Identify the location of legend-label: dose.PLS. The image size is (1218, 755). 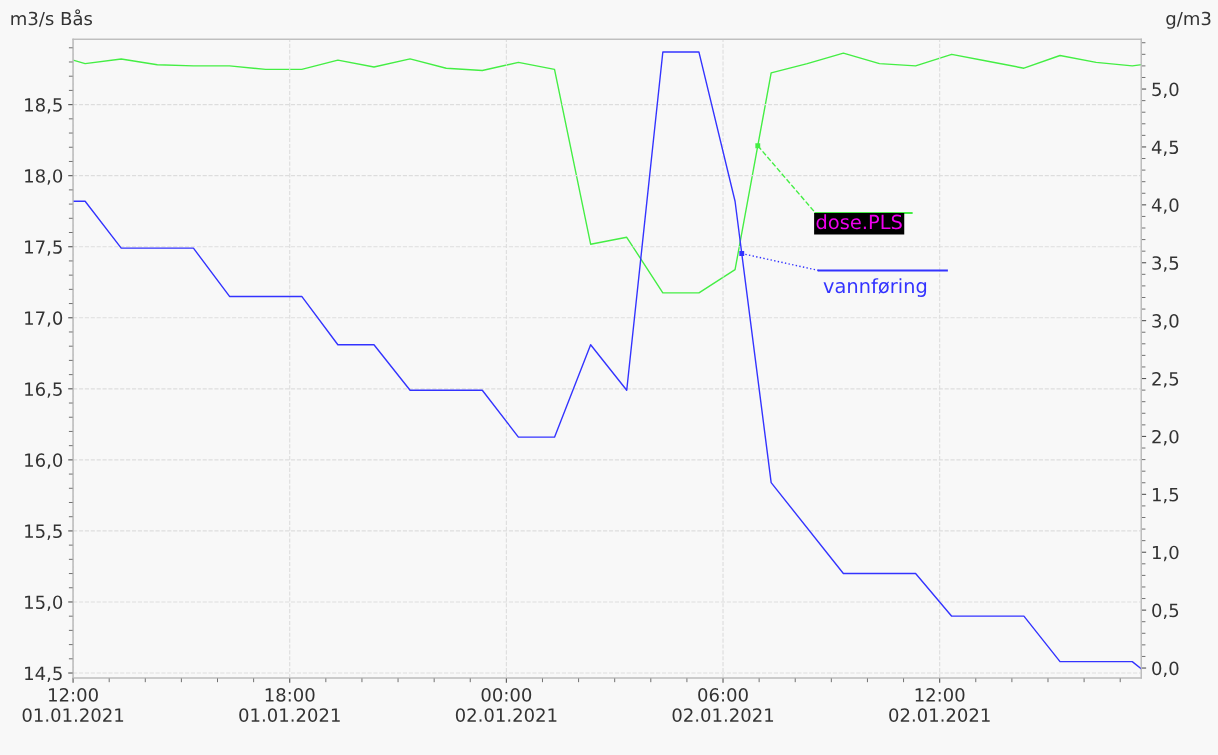
(859, 222).